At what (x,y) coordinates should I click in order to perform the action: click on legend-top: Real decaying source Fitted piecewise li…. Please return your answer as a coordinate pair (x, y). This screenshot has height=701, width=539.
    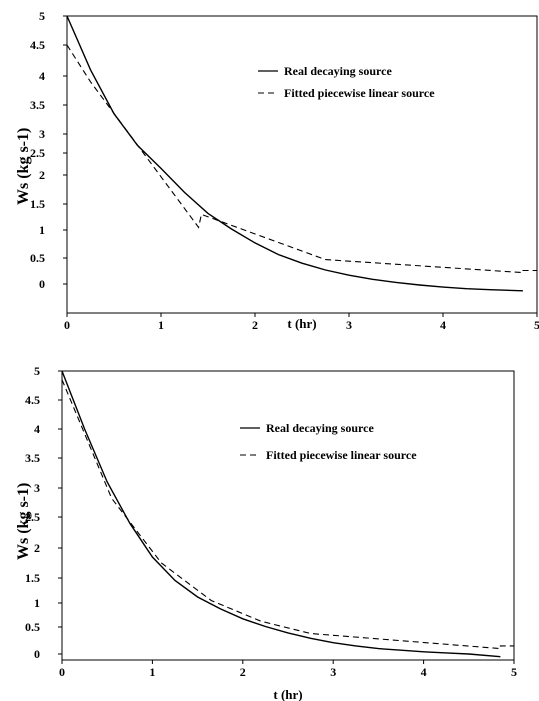
    Looking at the image, I should click on (346, 82).